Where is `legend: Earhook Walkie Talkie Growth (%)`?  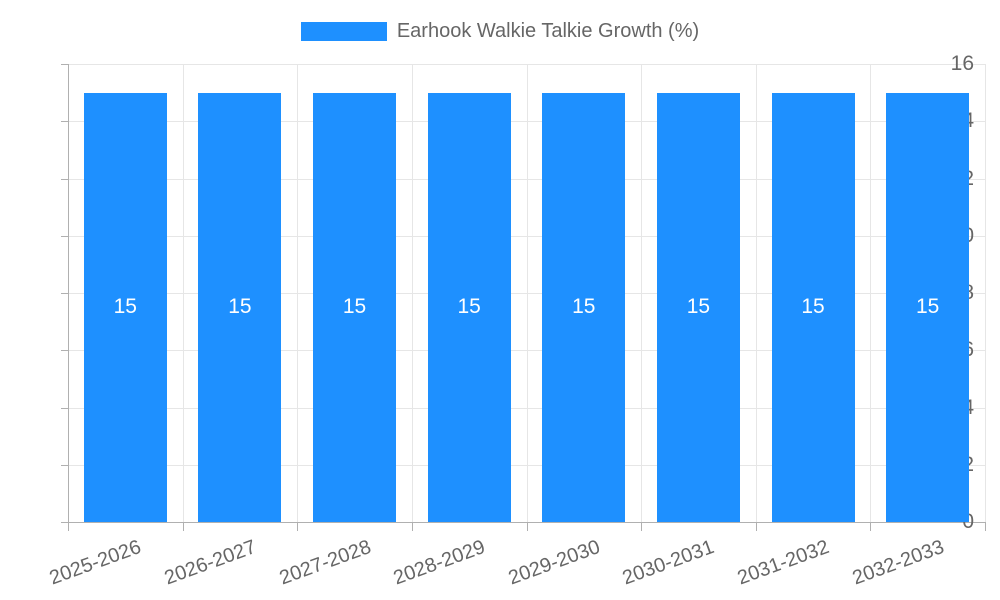 legend: Earhook Walkie Talkie Growth (%) is located at coordinates (500, 31).